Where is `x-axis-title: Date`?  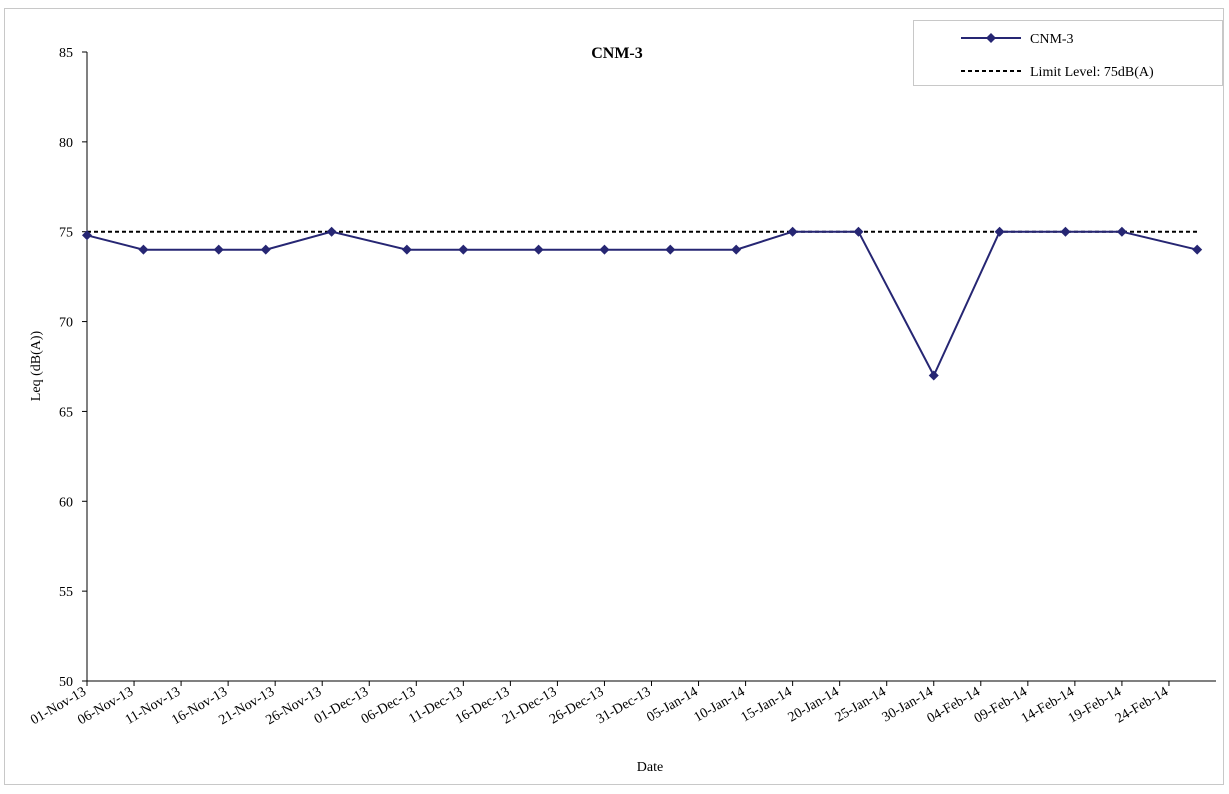 x-axis-title: Date is located at coordinates (650, 767).